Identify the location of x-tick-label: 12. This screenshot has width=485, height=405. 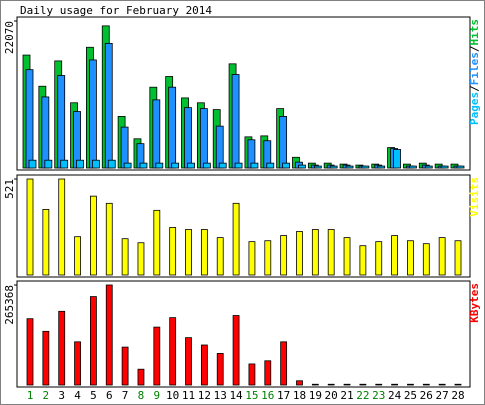
(204, 395).